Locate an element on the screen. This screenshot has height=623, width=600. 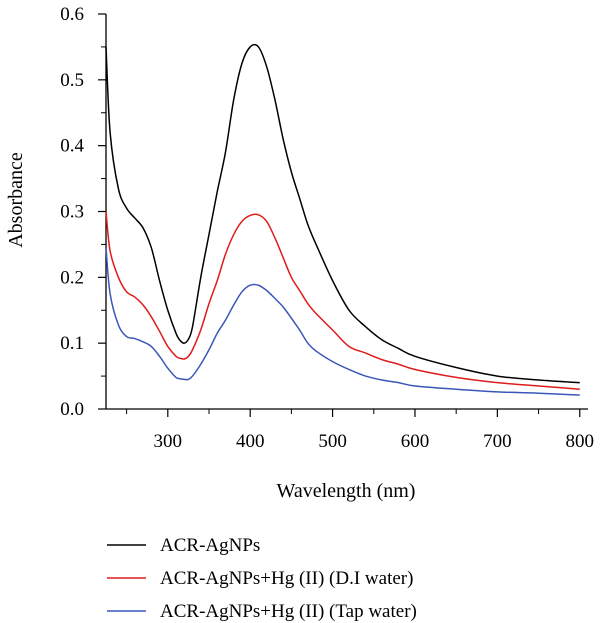
x-tick-label: 800 is located at coordinates (580, 441).